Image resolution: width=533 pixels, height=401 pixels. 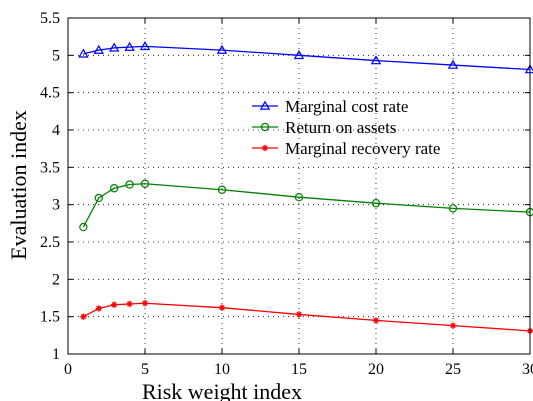 What do you see at coordinates (453, 369) in the screenshot?
I see `x-tick-label: 25` at bounding box center [453, 369].